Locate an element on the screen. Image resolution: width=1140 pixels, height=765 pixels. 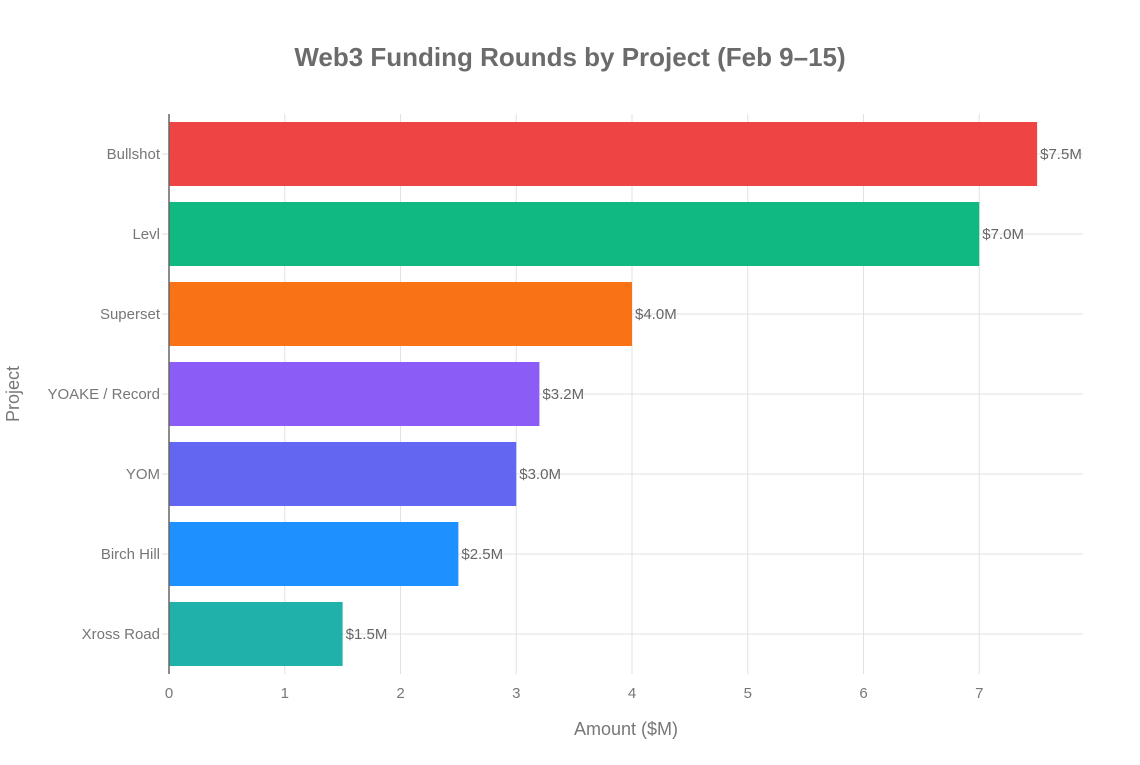
y-axis-title: Project is located at coordinates (13, 394).